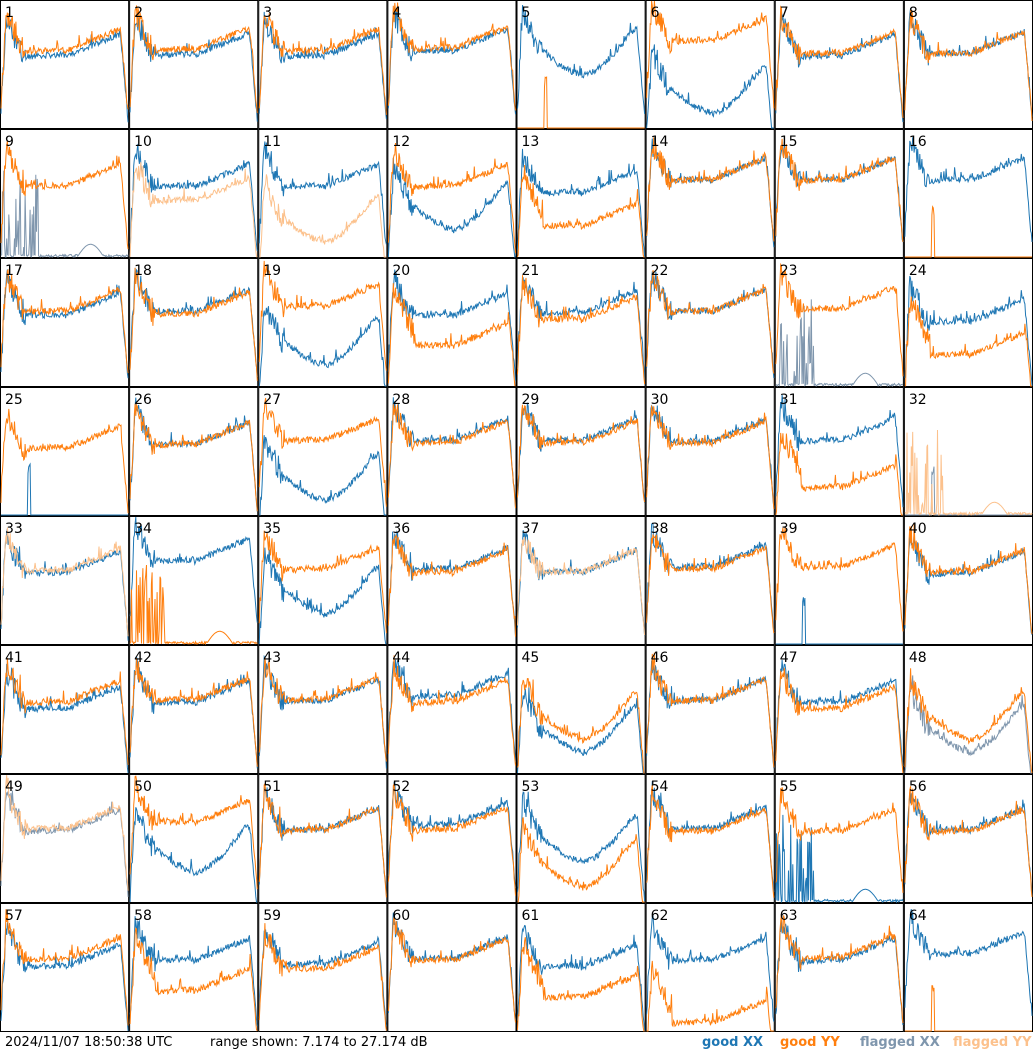 The height and width of the screenshot is (1053, 1033). Describe the element at coordinates (143, 658) in the screenshot. I see `panel-label: 42` at that location.